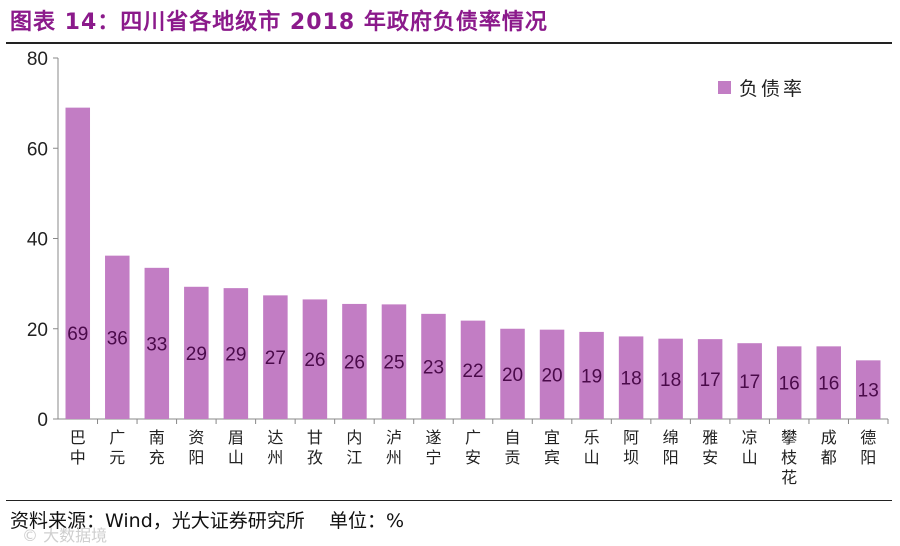  I want to click on footer-source: 资料来源：Wind，光大证券研究所 单位：%, so click(207, 519).